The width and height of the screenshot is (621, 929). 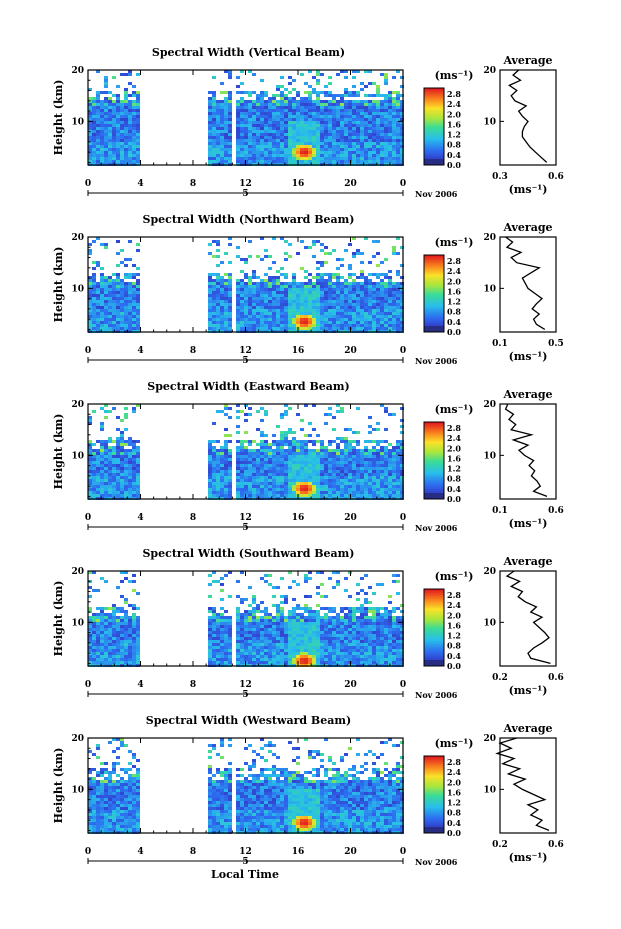 What do you see at coordinates (246, 452) in the screenshot?
I see `heatmap-cells` at bounding box center [246, 452].